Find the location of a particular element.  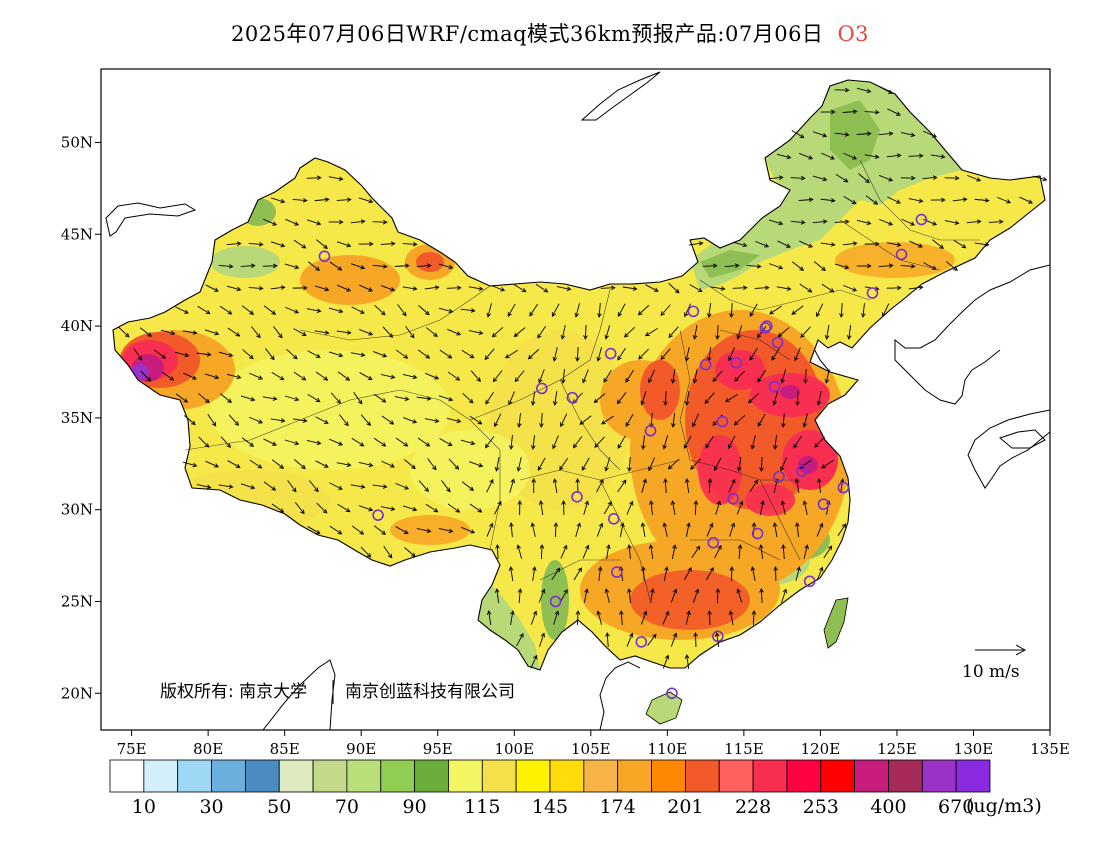

copyright-part2: 南京创蓝科技有限公司 is located at coordinates (430, 692).